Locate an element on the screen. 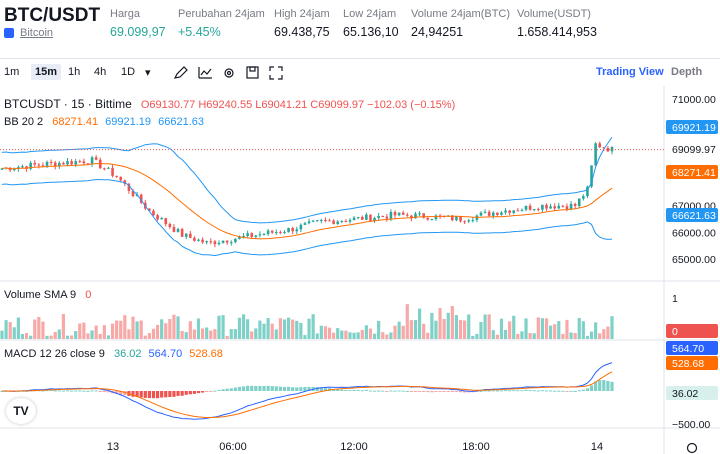  line-chart-icon is located at coordinates (205, 73).